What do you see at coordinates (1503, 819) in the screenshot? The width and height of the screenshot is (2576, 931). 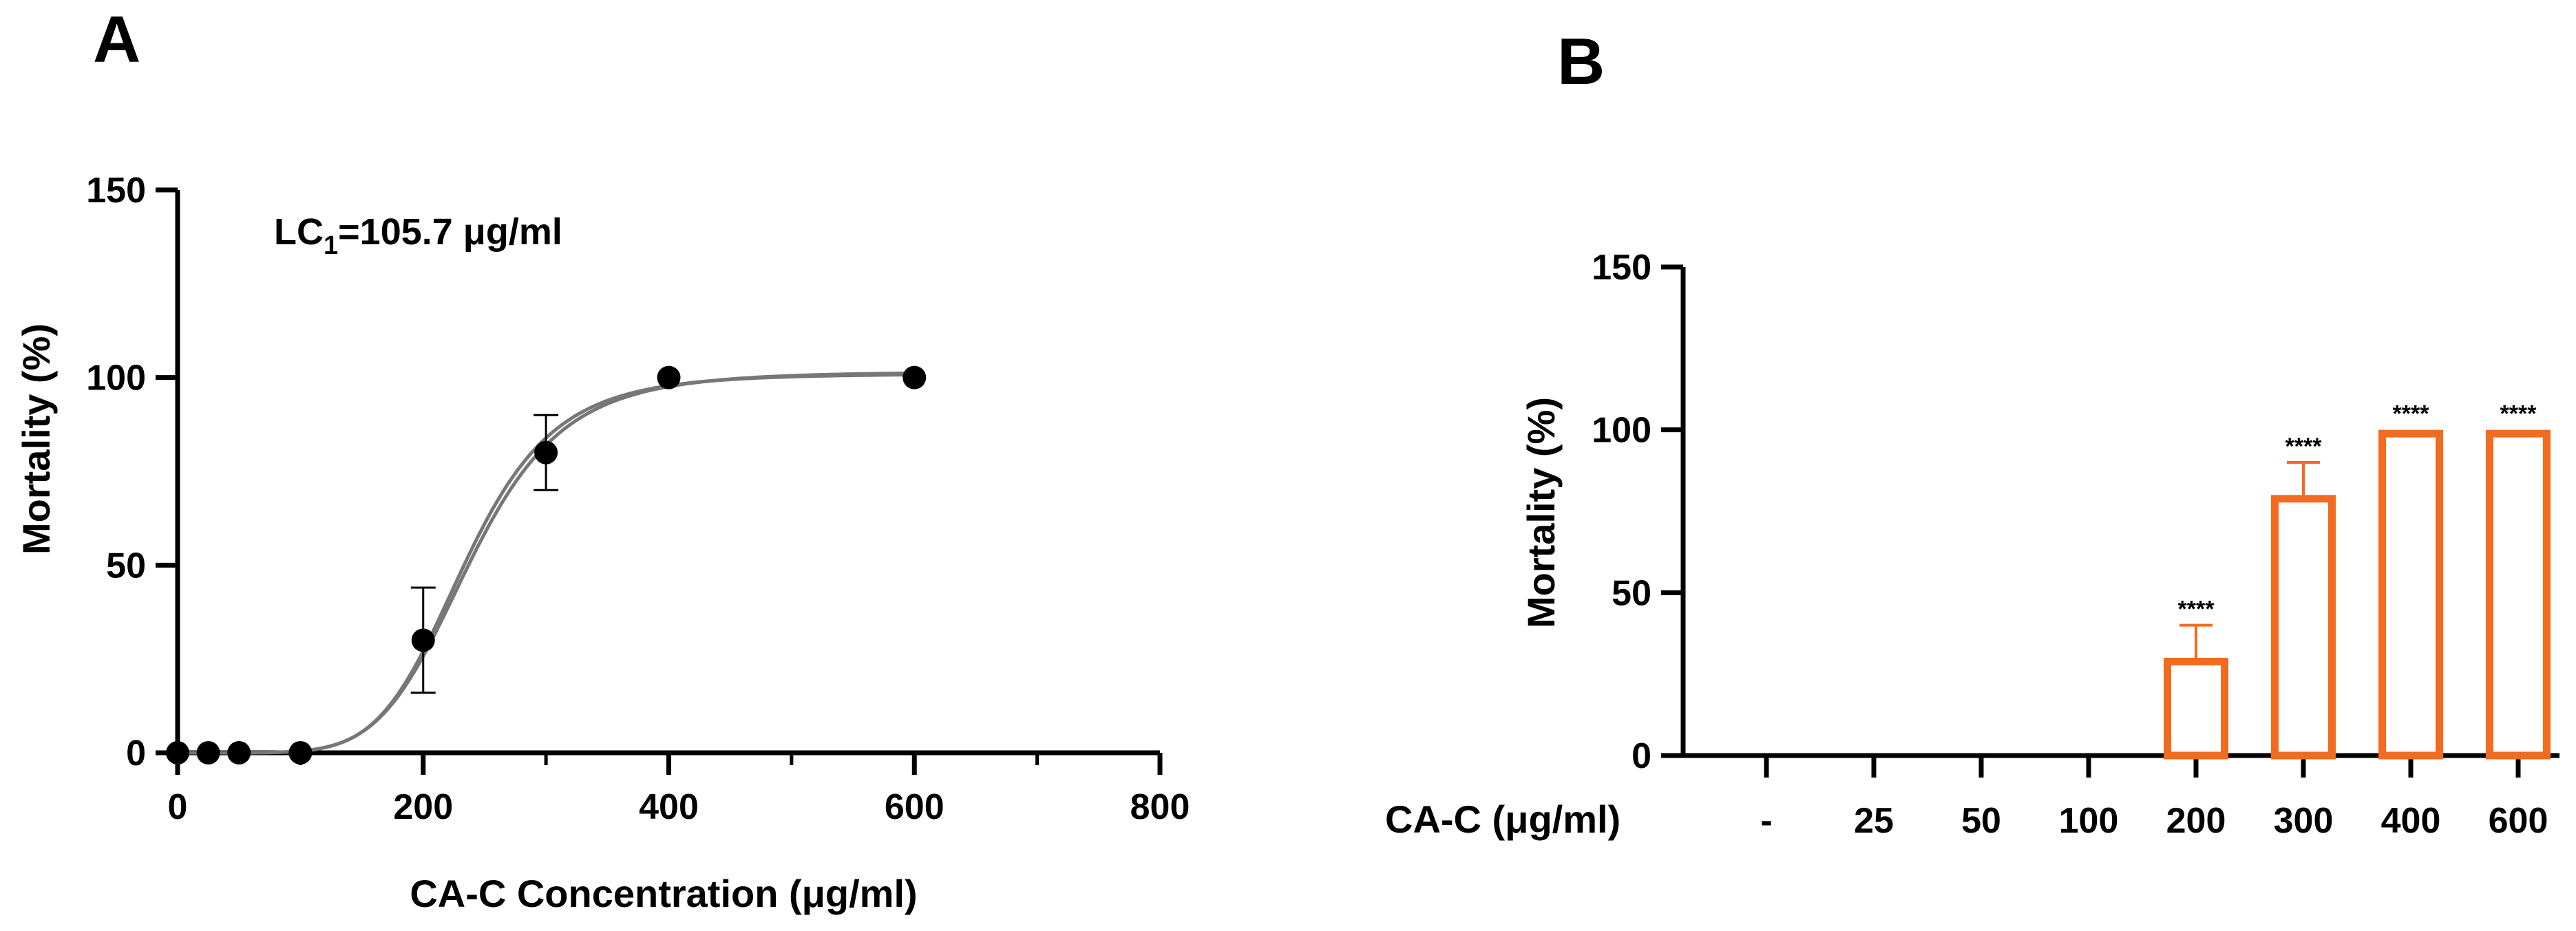 I see `panel-b-x-axis-title: CA-C (μg/ml)` at bounding box center [1503, 819].